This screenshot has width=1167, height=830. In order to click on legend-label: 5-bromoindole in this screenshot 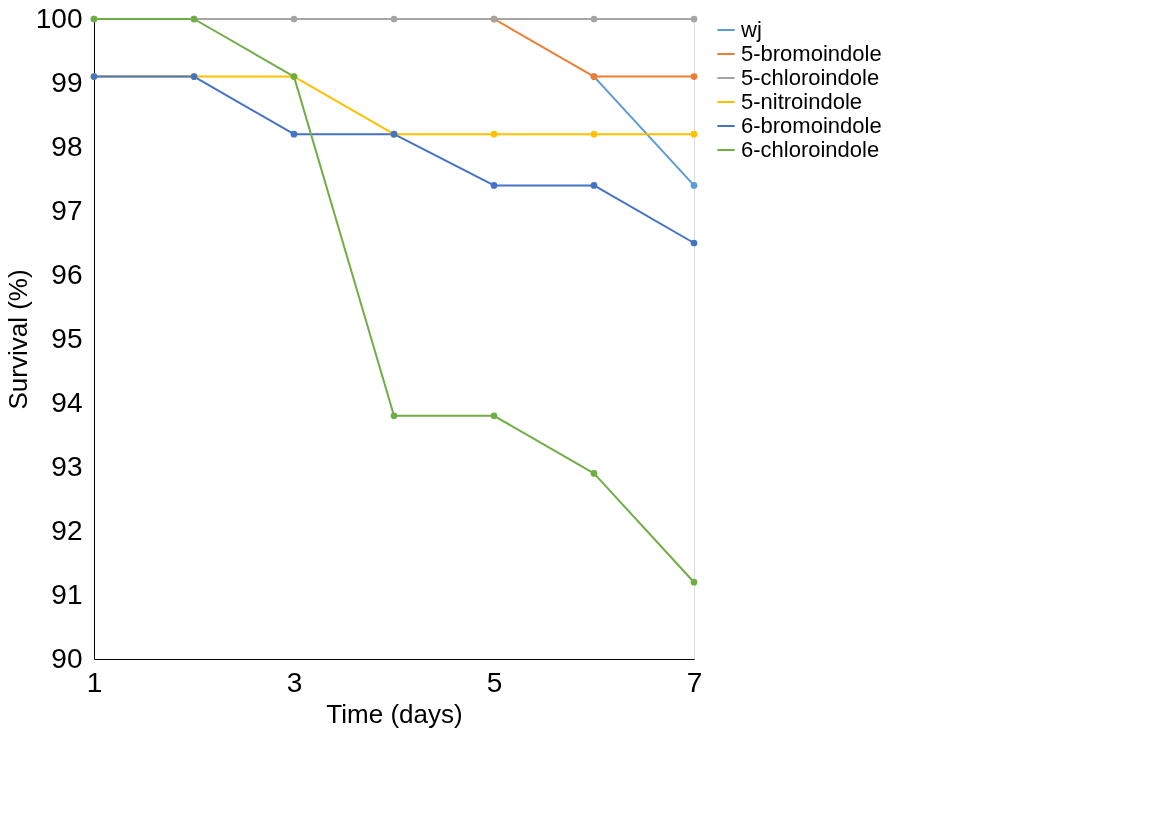, I will do `click(811, 53)`.